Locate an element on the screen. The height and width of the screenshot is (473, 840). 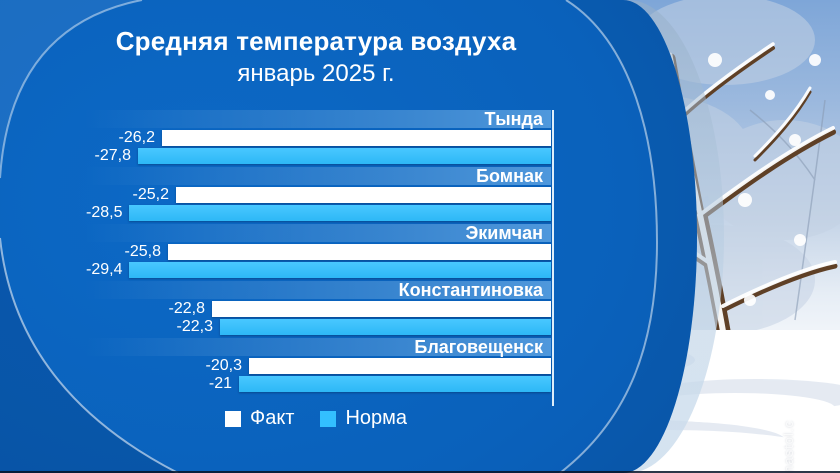
legend-item-fact: Факт is located at coordinates (259, 418).